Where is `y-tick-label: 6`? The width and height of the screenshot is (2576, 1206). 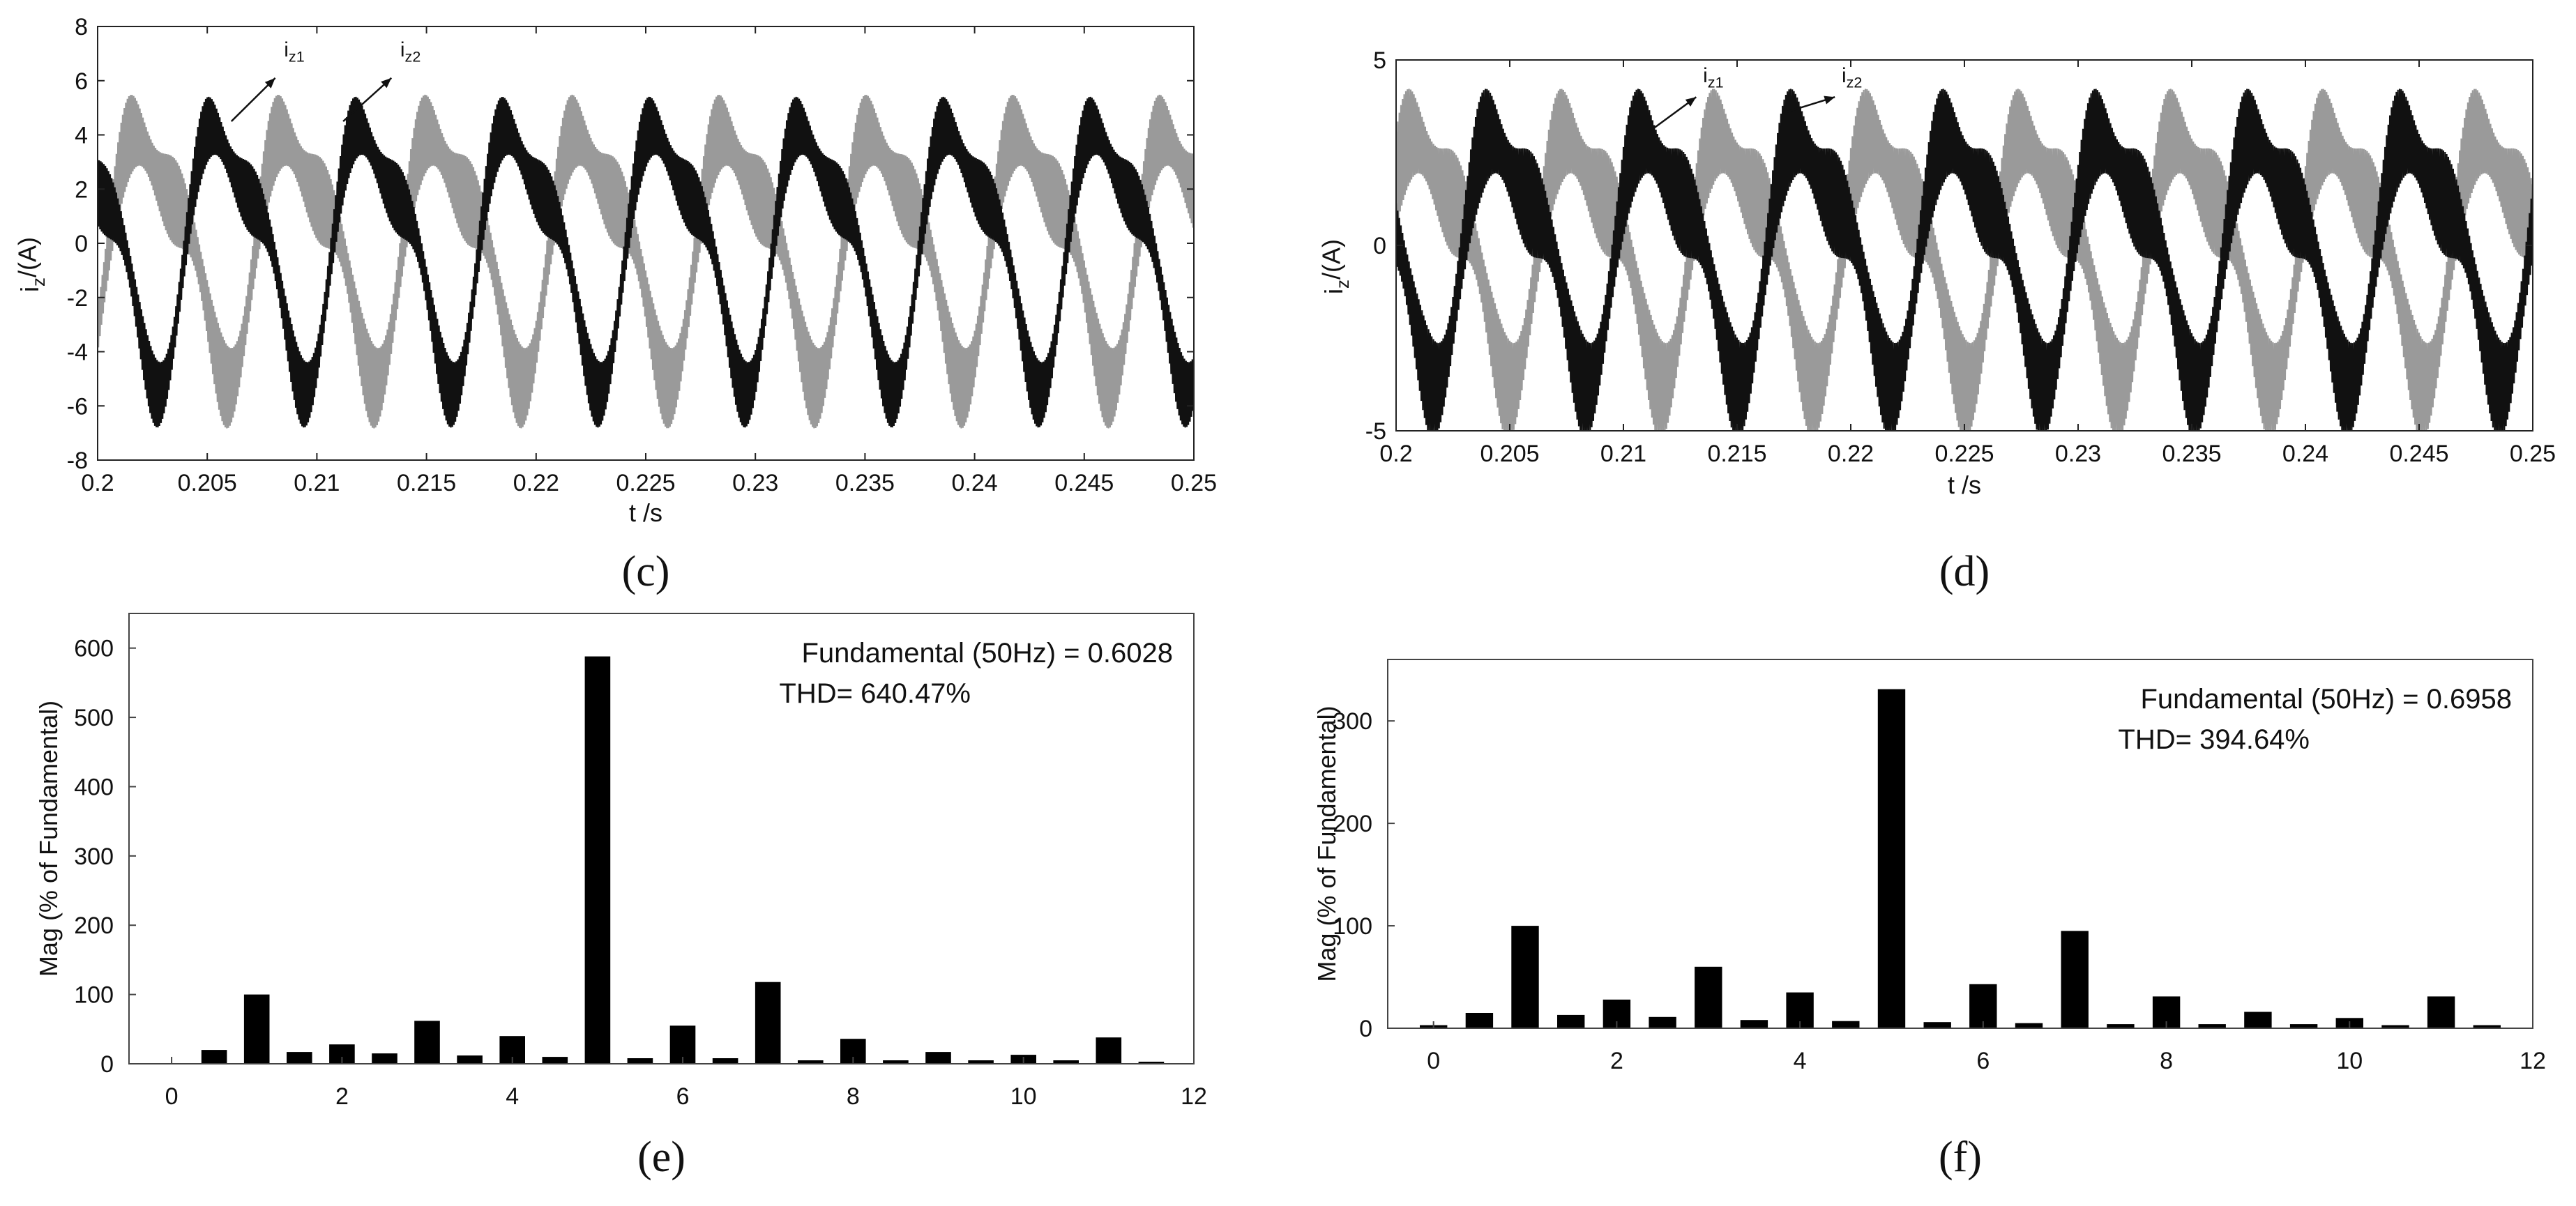
y-tick-label: 6 is located at coordinates (81, 81).